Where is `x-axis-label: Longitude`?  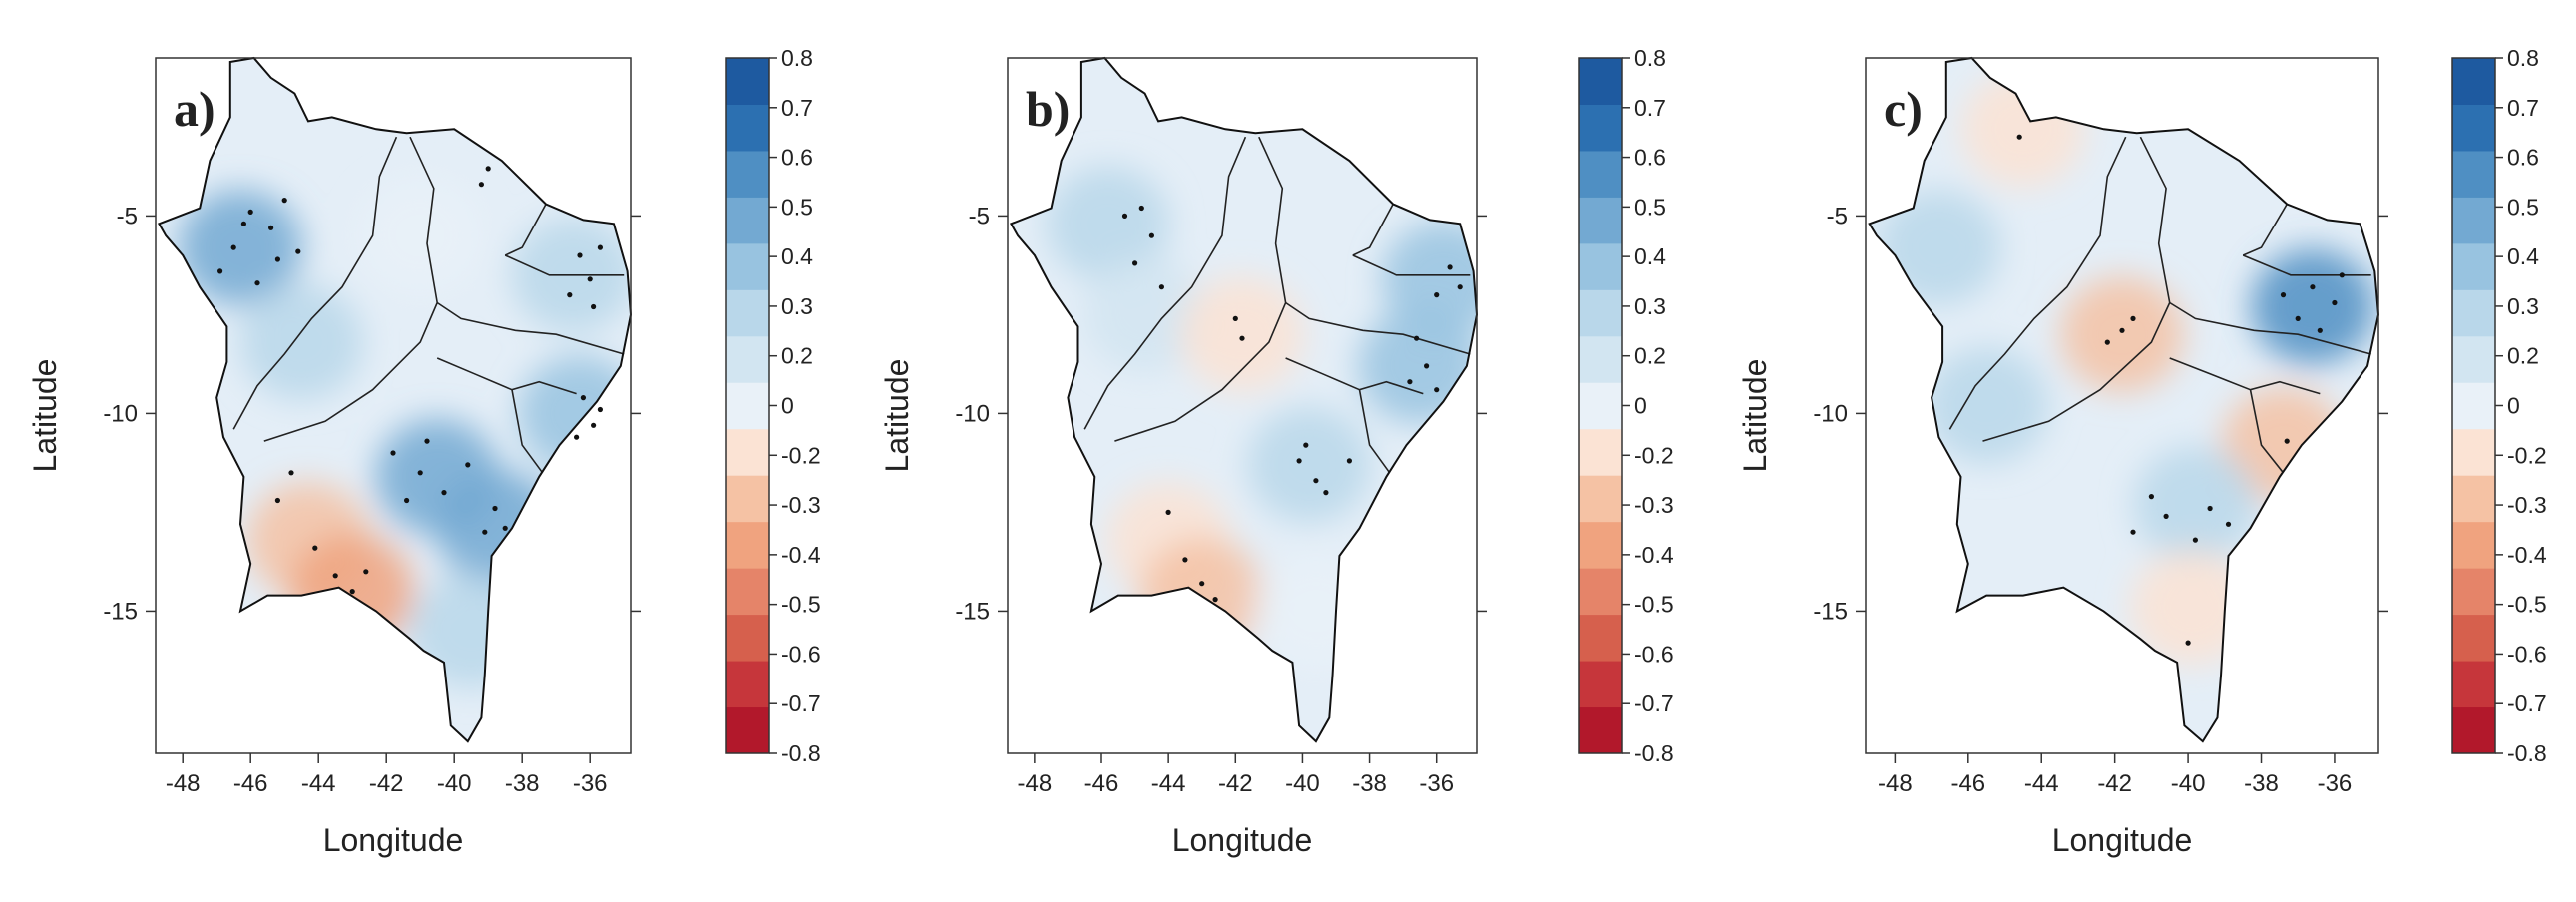
x-axis-label: Longitude is located at coordinates (2122, 840).